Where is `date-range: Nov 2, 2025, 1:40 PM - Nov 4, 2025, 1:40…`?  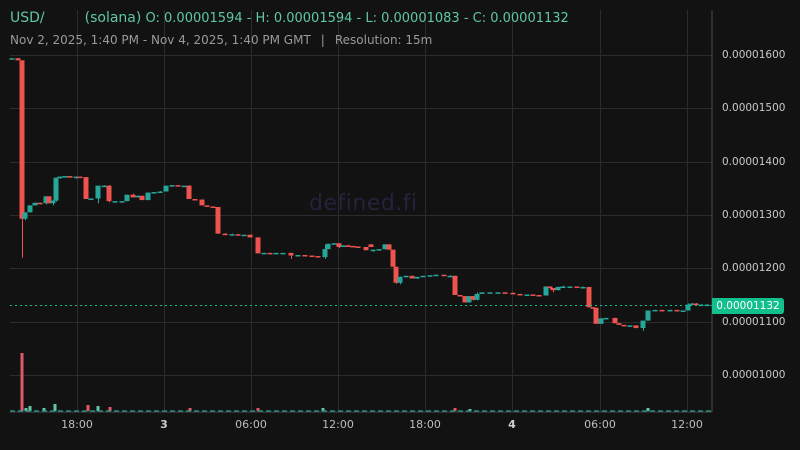
date-range: Nov 2, 2025, 1:40 PM - Nov 4, 2025, 1:40… is located at coordinates (160, 40).